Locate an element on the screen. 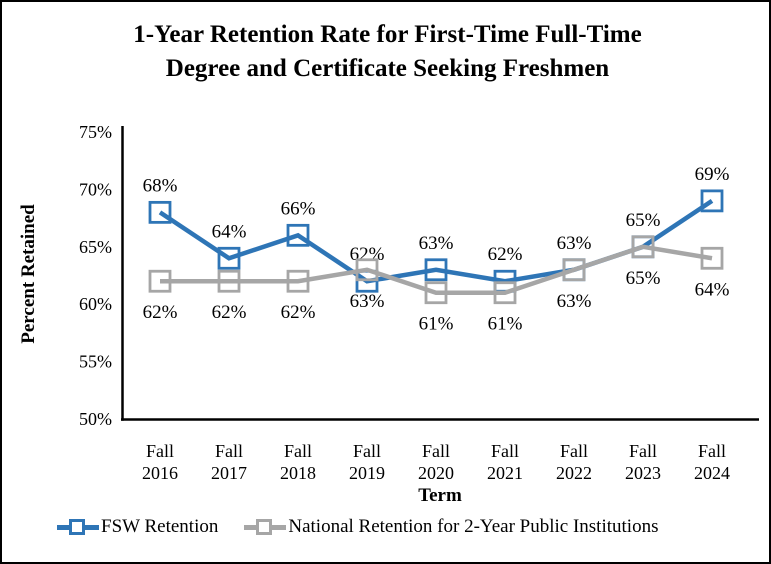 The image size is (771, 564). data-label: 68% is located at coordinates (160, 185).